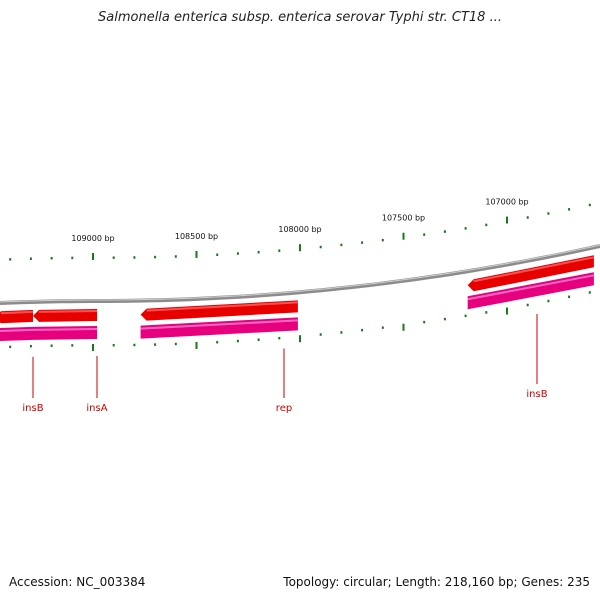 The image size is (600, 600). Describe the element at coordinates (196, 236) in the screenshot. I see `tick-label-1: 108500 bp` at that location.